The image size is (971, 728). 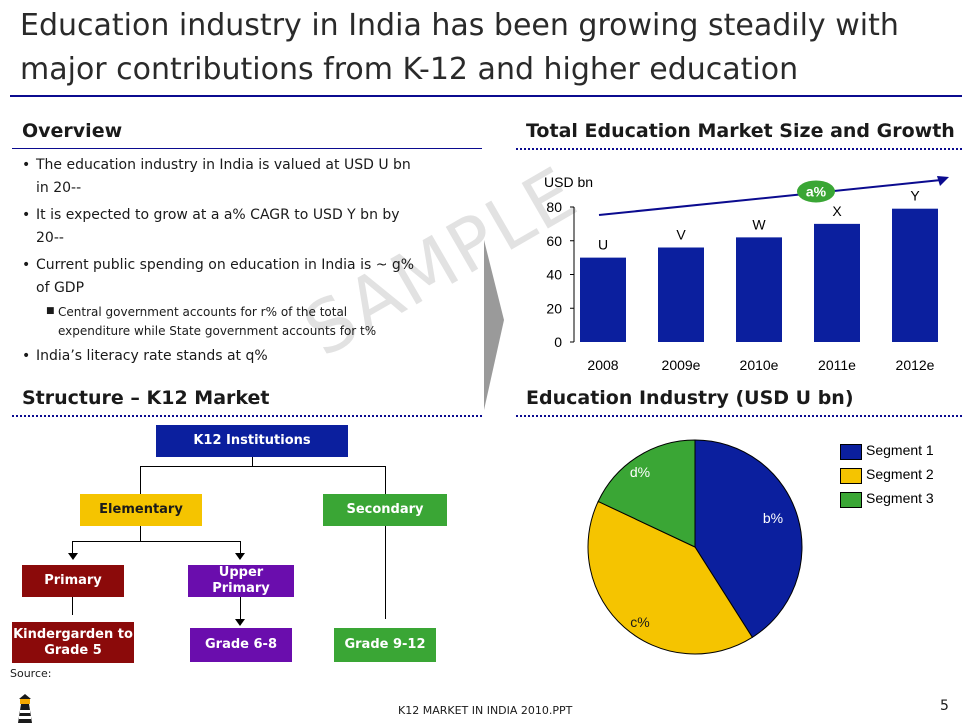 I want to click on page-number: 5, so click(x=944, y=706).